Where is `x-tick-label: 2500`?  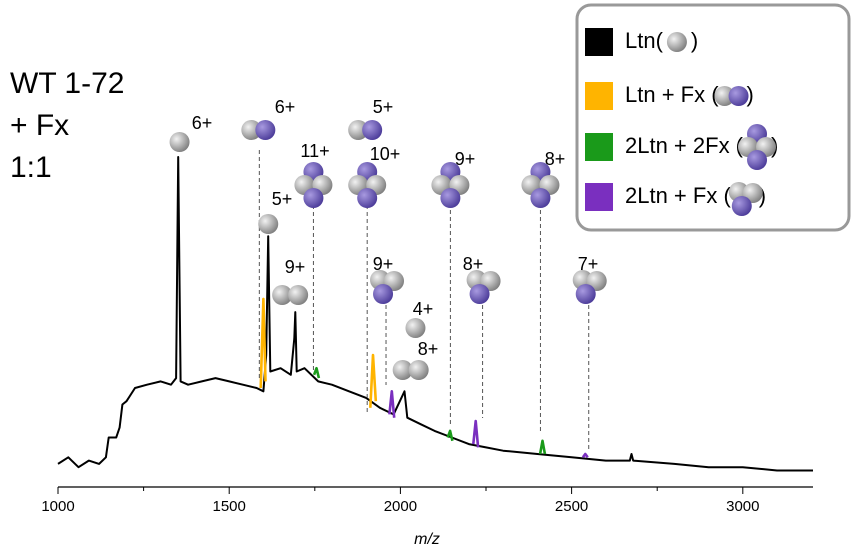 x-tick-label: 2500 is located at coordinates (571, 506).